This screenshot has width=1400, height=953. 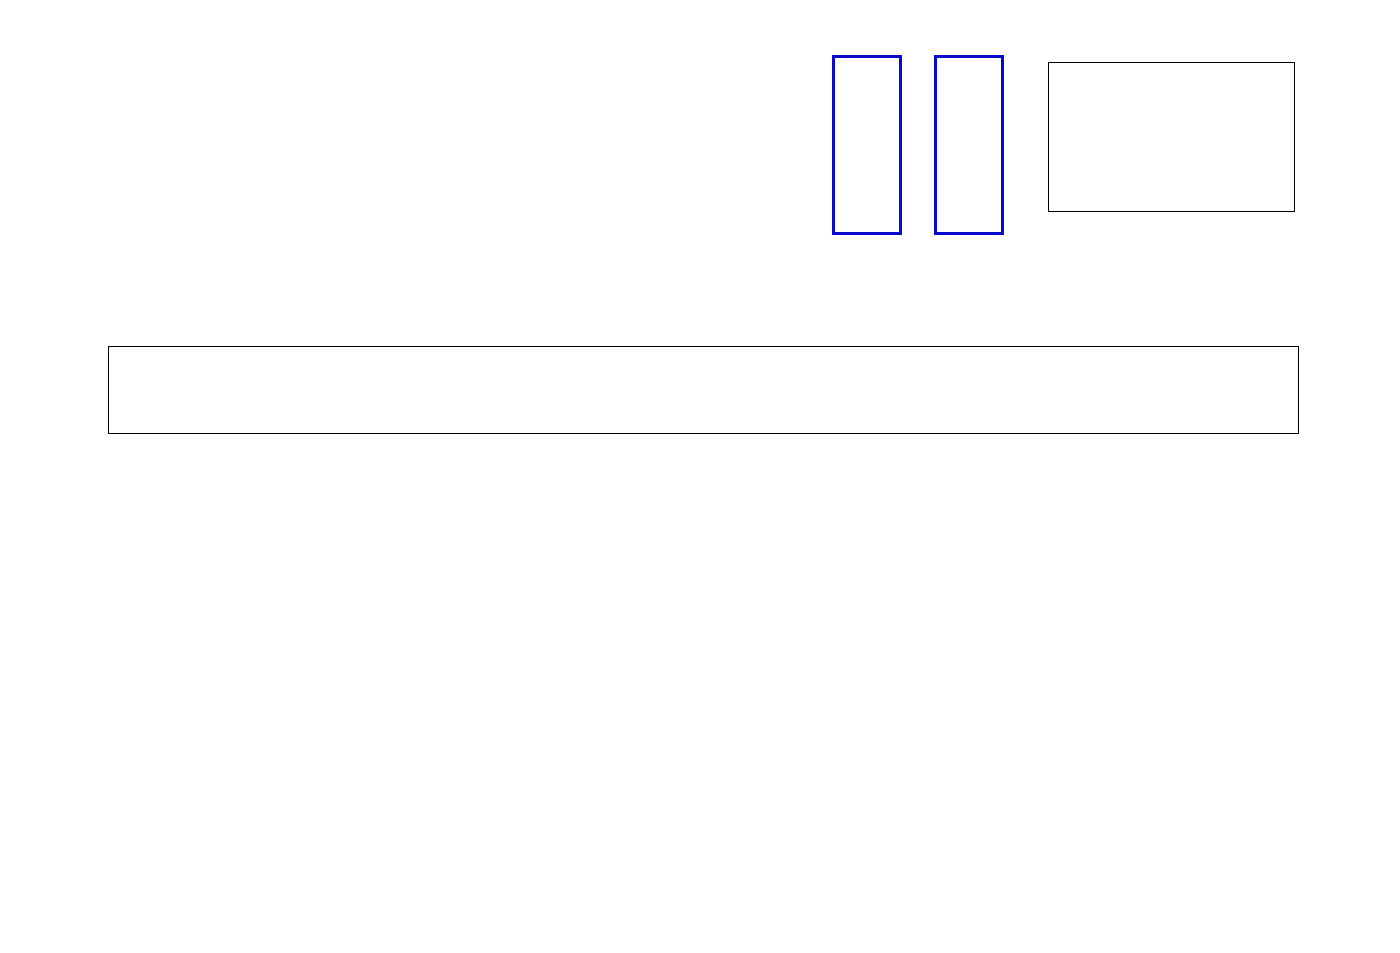 What do you see at coordinates (703, 390) in the screenshot?
I see `full-spectrum-plot` at bounding box center [703, 390].